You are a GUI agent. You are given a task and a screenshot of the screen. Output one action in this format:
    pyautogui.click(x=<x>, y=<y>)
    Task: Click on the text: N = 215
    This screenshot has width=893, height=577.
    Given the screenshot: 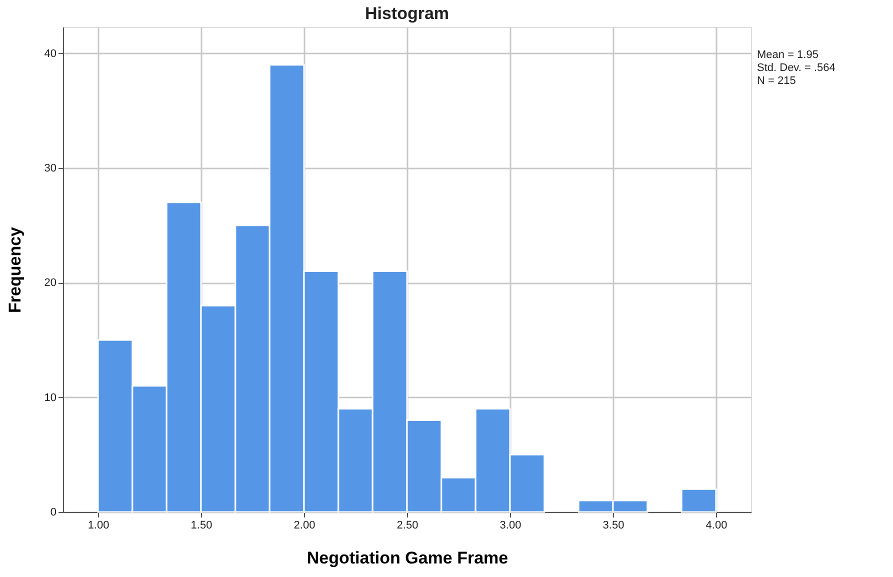 What is the action you would take?
    pyautogui.click(x=776, y=81)
    